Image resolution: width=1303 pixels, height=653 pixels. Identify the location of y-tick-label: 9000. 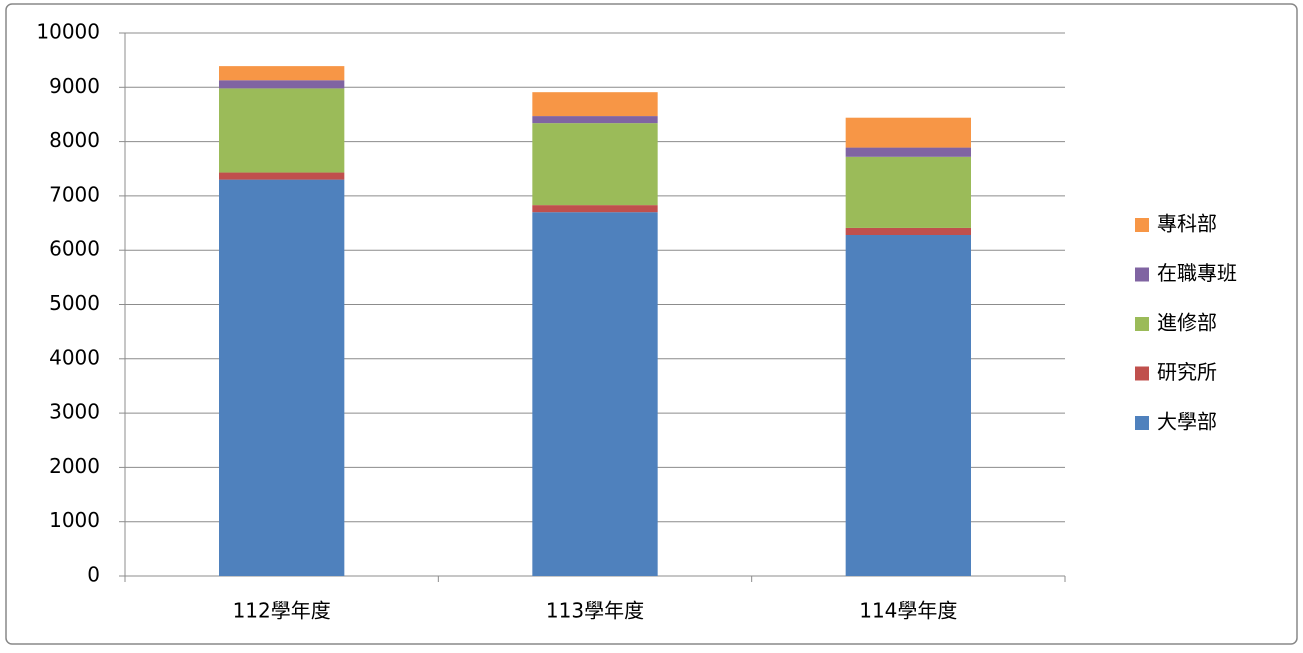
(74, 86).